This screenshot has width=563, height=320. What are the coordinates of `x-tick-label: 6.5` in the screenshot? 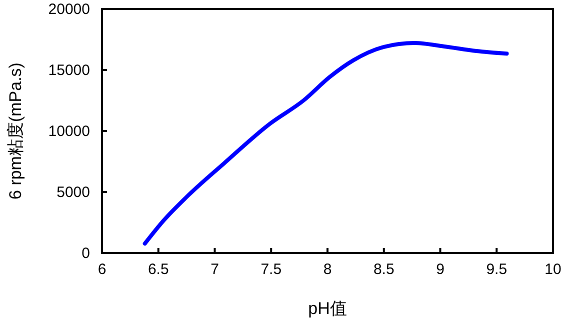 It's located at (158, 269).